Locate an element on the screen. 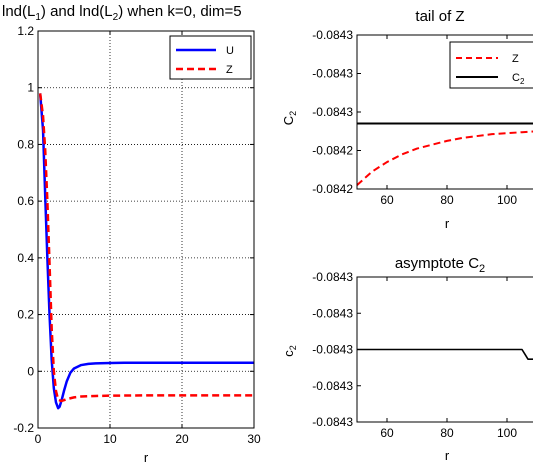 This screenshot has height=469, width=533. x-tick-label: 20 is located at coordinates (182, 439).